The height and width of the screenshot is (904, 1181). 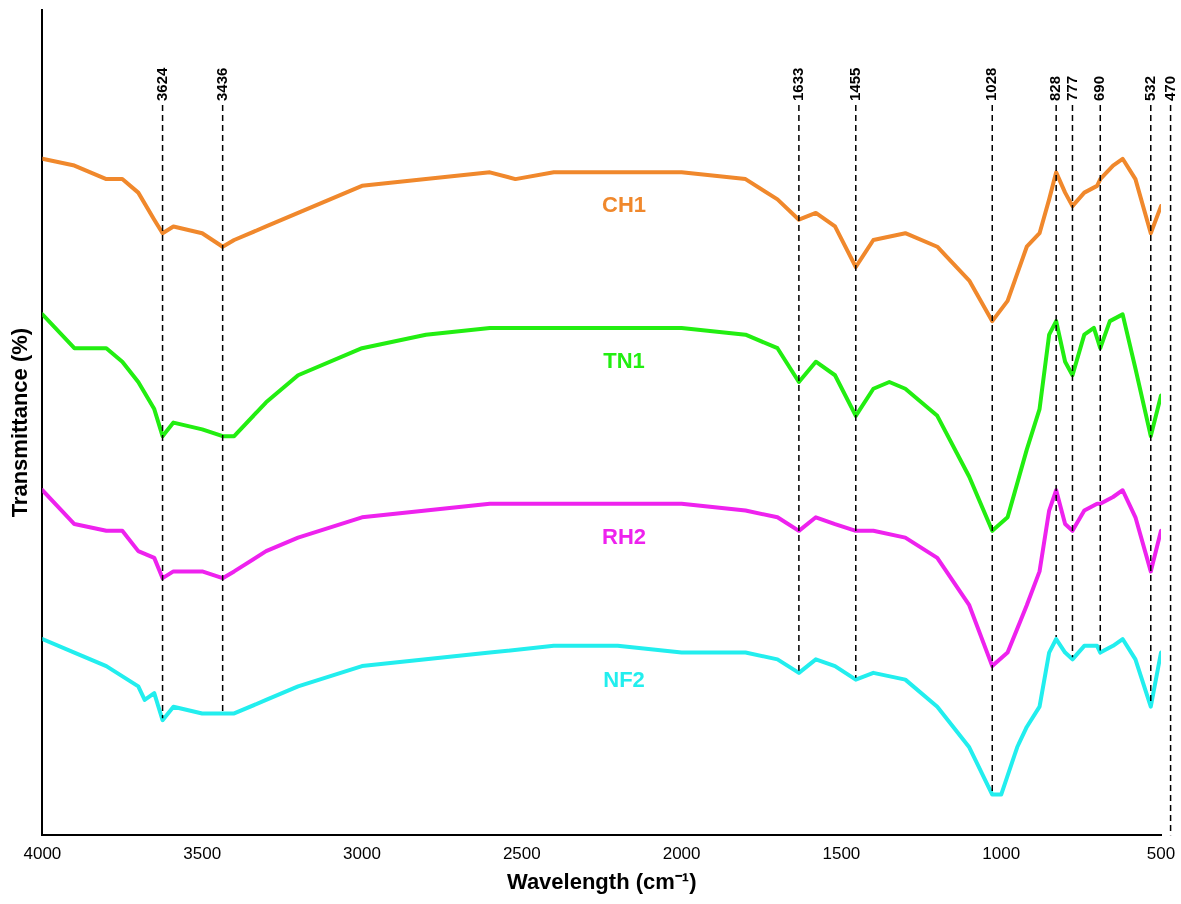 I want to click on ref-line-label: 3624, so click(x=161, y=83).